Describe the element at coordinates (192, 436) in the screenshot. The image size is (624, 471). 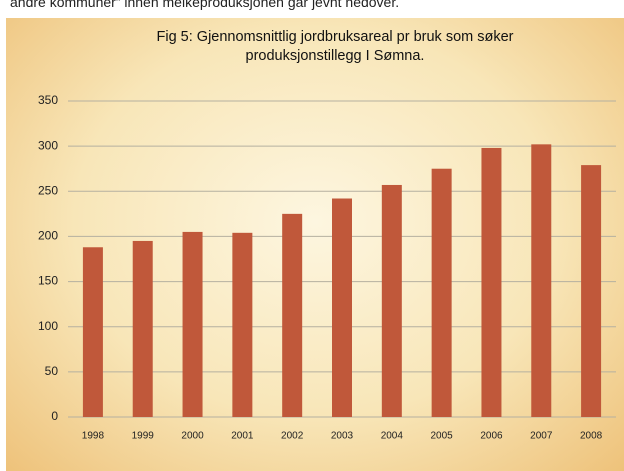
I see `x-tick-label: 2000` at that location.